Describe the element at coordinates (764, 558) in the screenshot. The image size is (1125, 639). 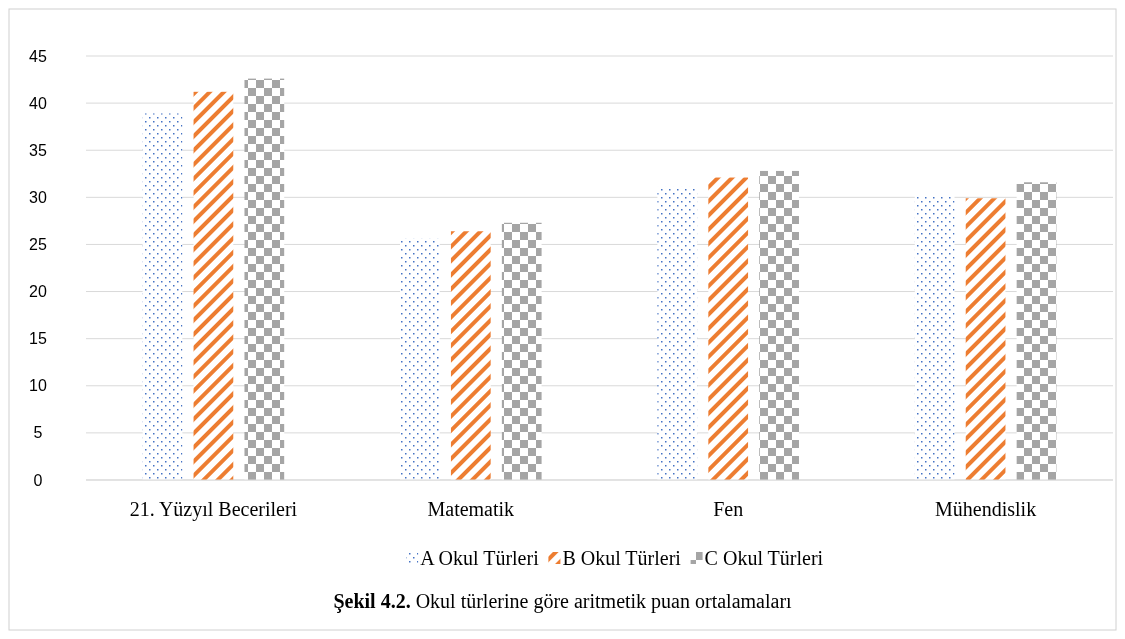
I see `legend-label: C Okul Türleri` at that location.